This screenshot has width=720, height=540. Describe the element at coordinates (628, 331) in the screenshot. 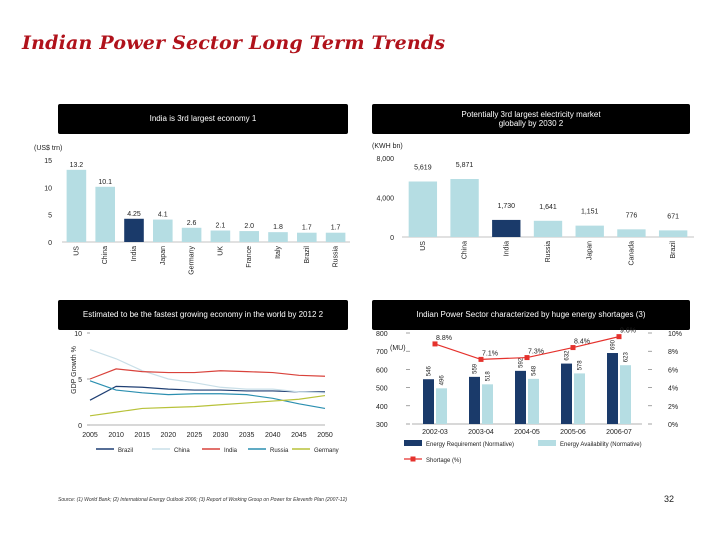

I see `shortage-value-label: 9.6%` at that location.